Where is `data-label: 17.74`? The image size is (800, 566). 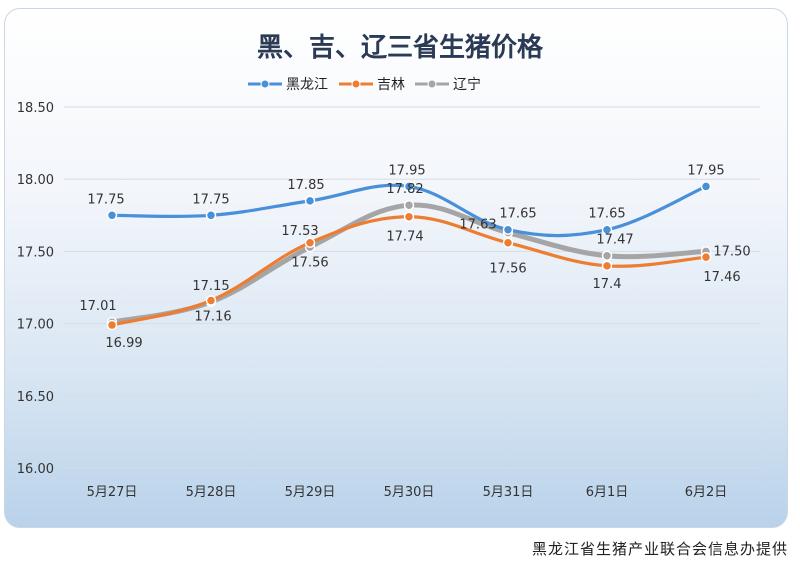 data-label: 17.74 is located at coordinates (404, 237).